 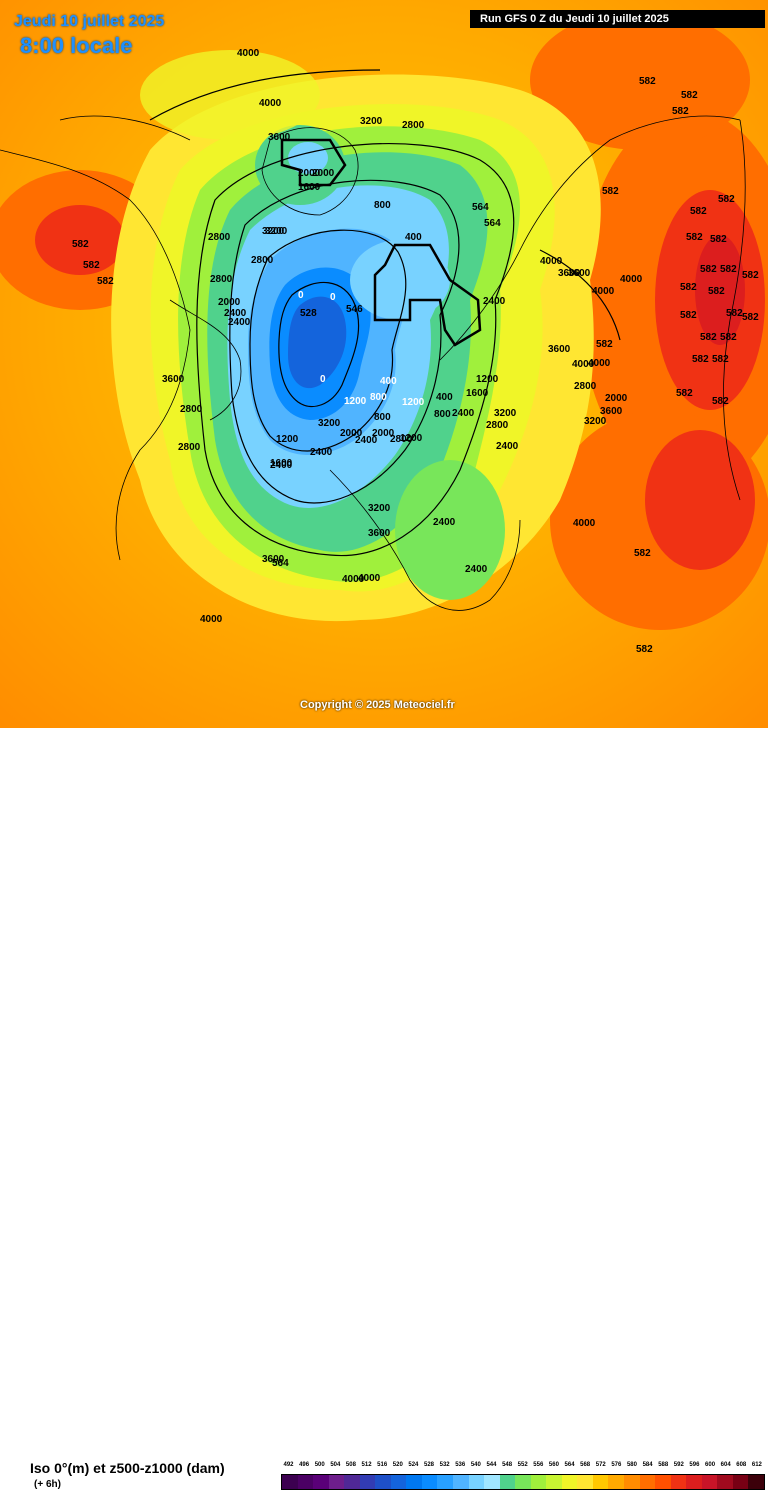 What do you see at coordinates (125, 128) in the screenshot?
I see `coastline-alaska` at bounding box center [125, 128].